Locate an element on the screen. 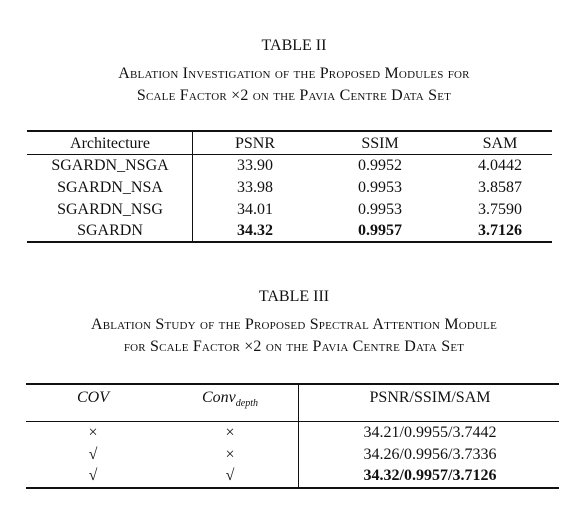  header-text: SAM is located at coordinates (500, 143).